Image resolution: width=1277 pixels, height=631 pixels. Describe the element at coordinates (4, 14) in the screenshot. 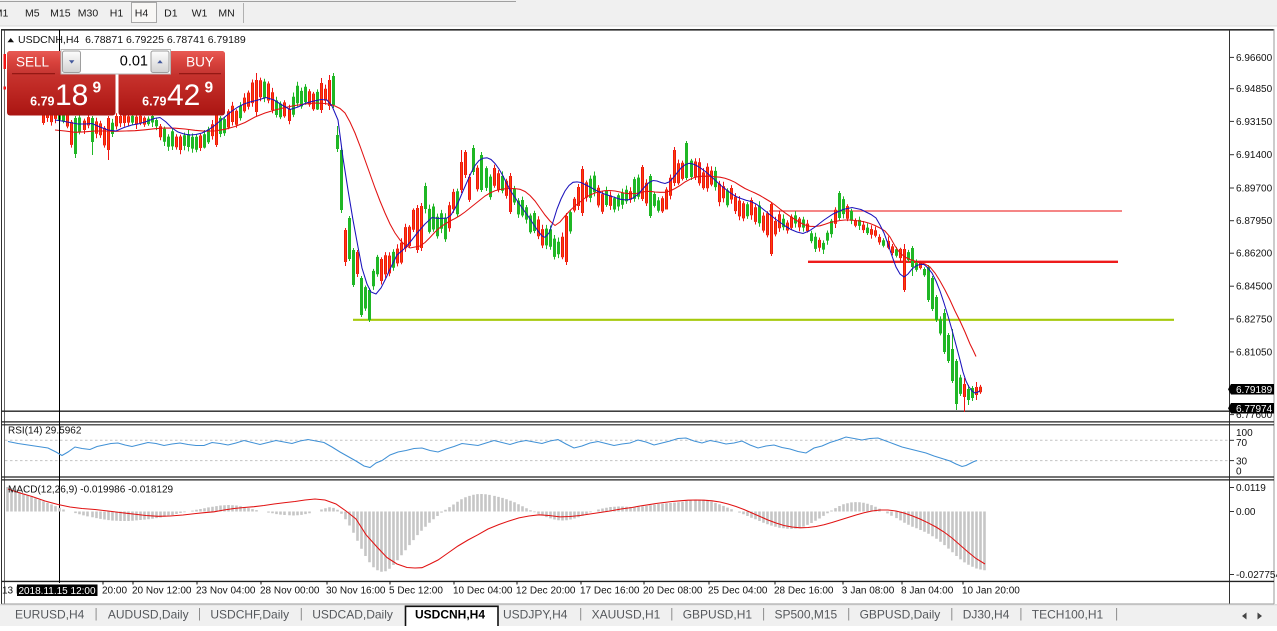

I see `svg-text: M1` at that location.